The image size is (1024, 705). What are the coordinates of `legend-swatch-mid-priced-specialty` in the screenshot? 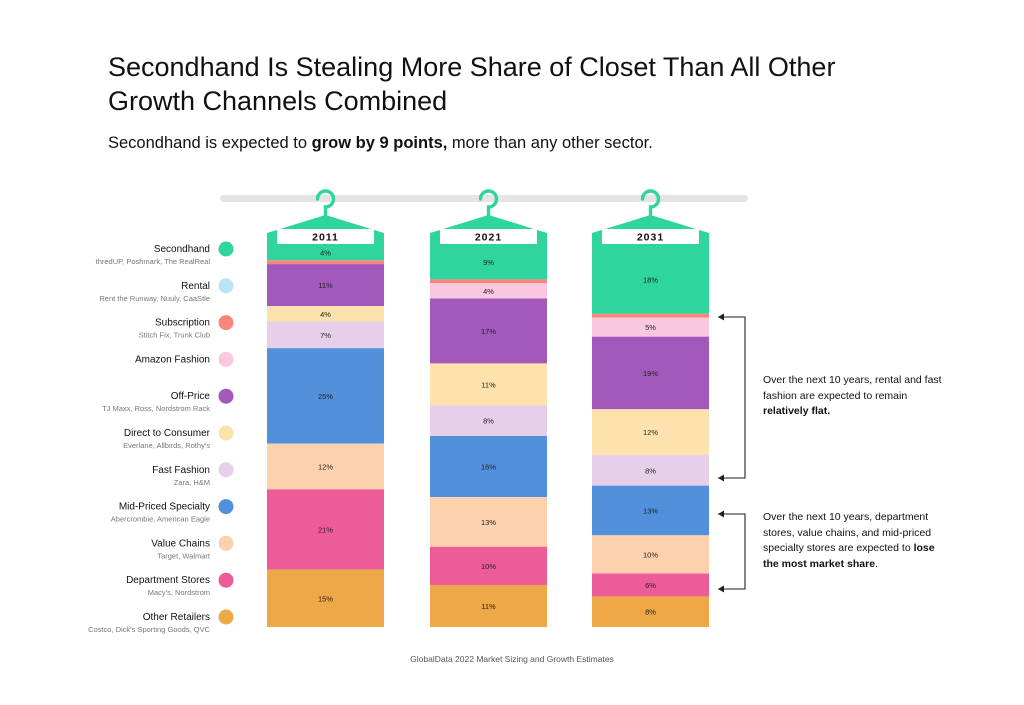 It's located at (226, 507).